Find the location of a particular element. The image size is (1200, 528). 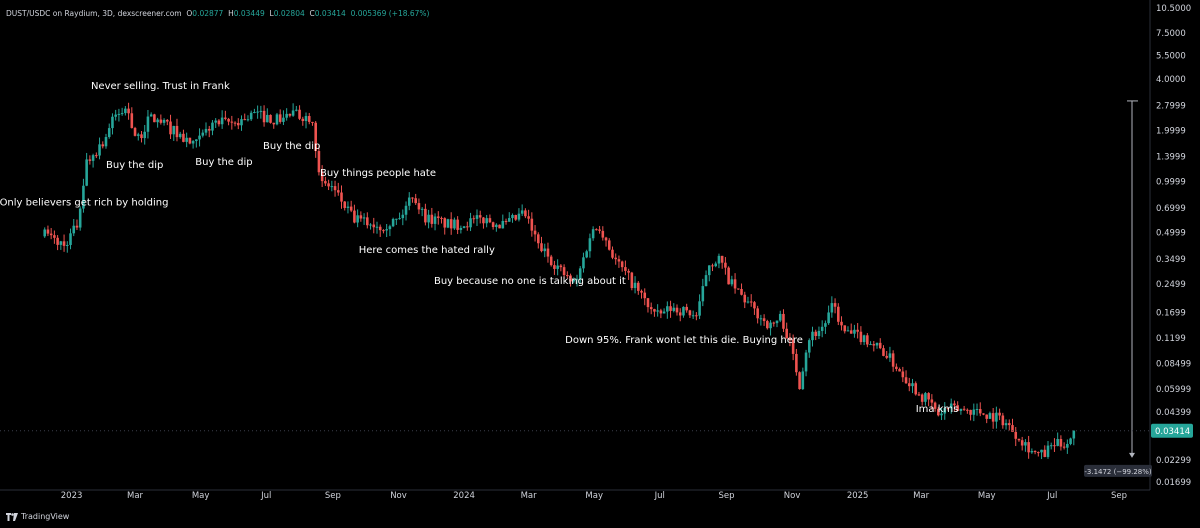

x-tick-label: Nov is located at coordinates (792, 496).